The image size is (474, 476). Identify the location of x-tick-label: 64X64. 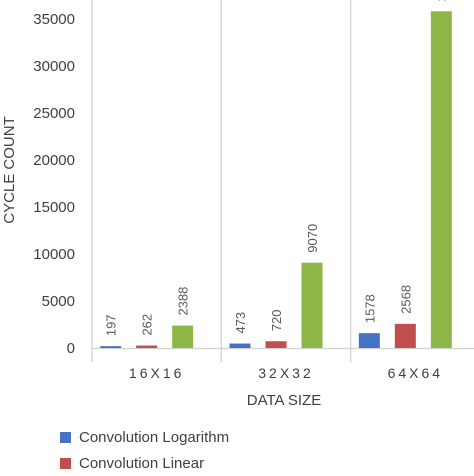
(415, 373).